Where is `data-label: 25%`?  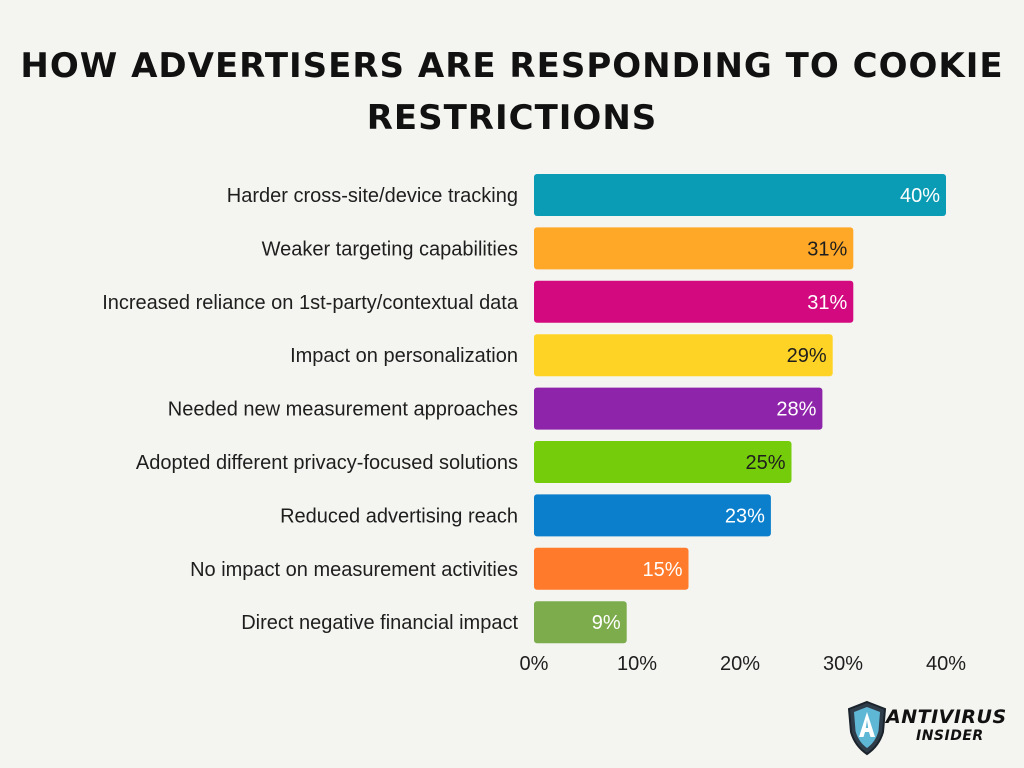
data-label: 25% is located at coordinates (765, 463).